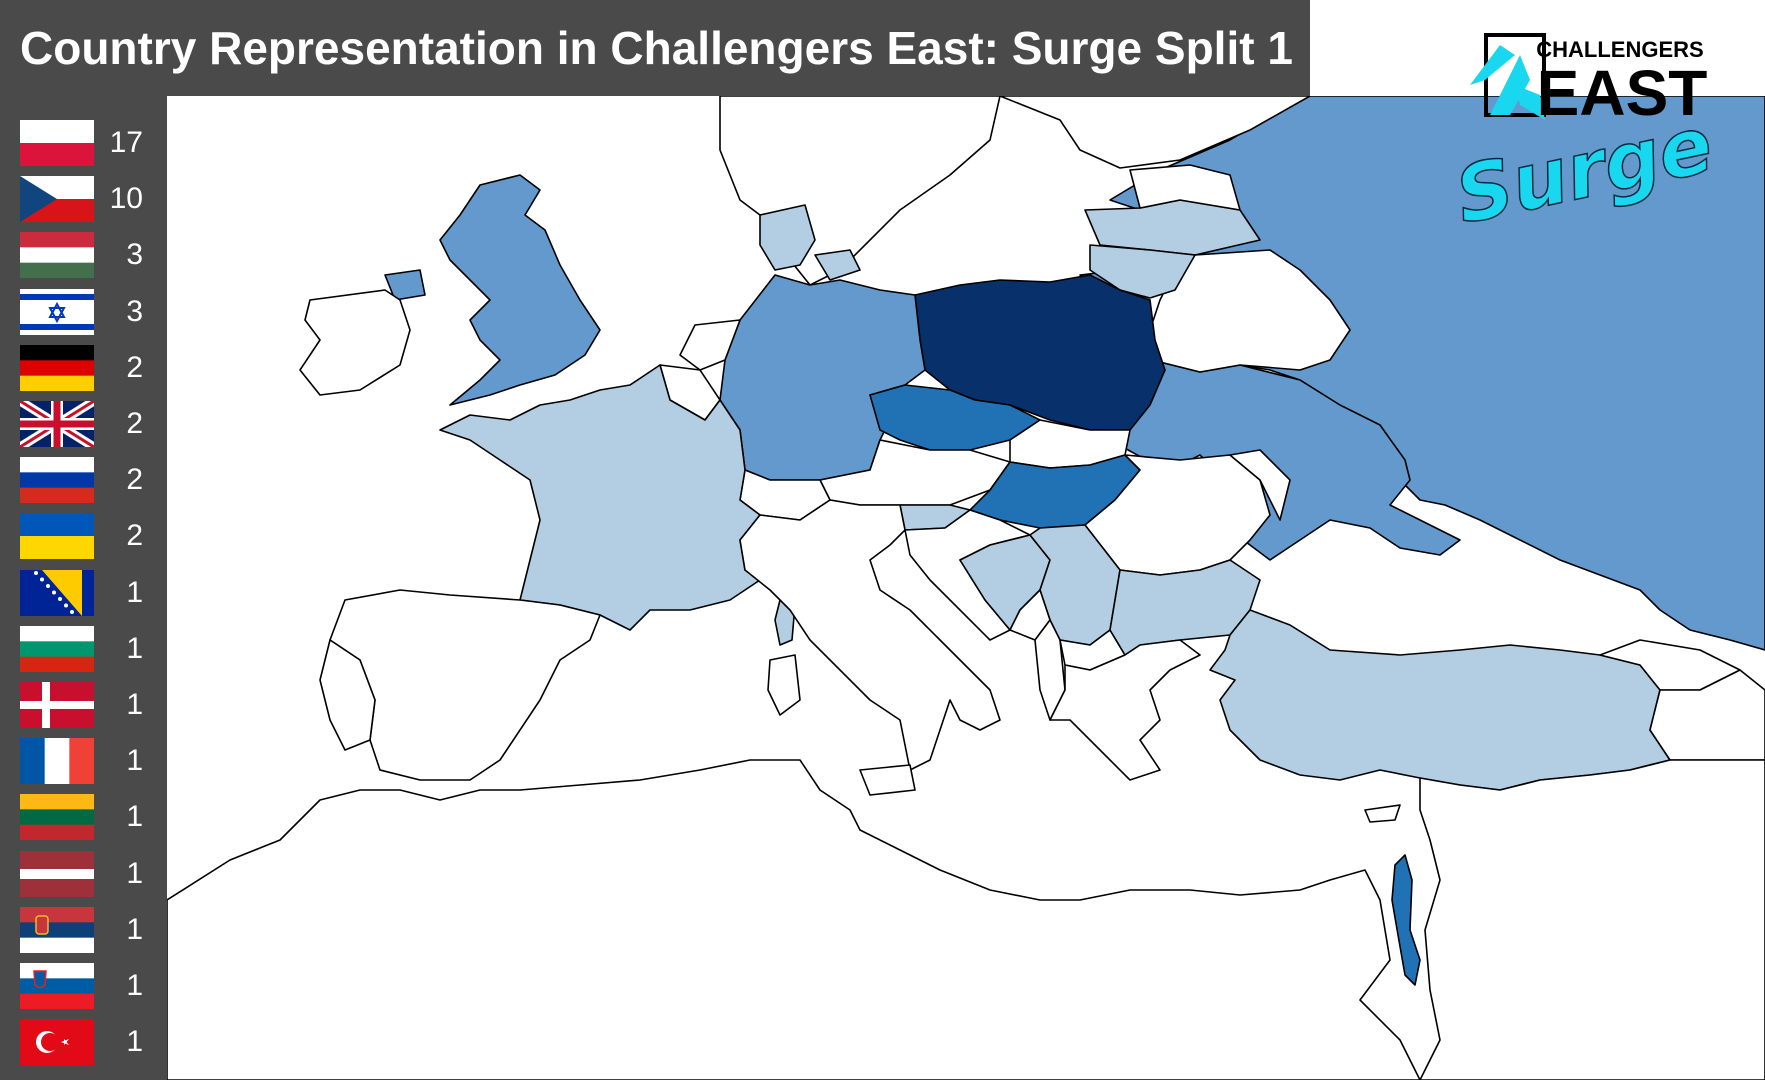 This screenshot has width=1765, height=1080. Describe the element at coordinates (837, 265) in the screenshot. I see `region-denmark-islands` at that location.